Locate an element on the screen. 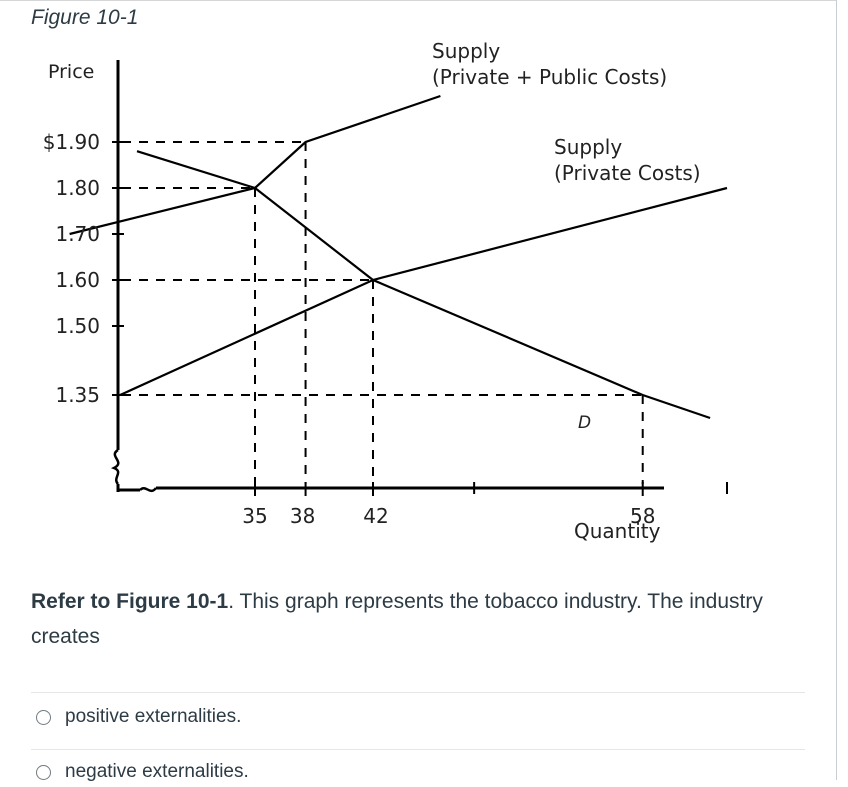 The image size is (848, 787). x-tick-label: 58 is located at coordinates (642, 516).